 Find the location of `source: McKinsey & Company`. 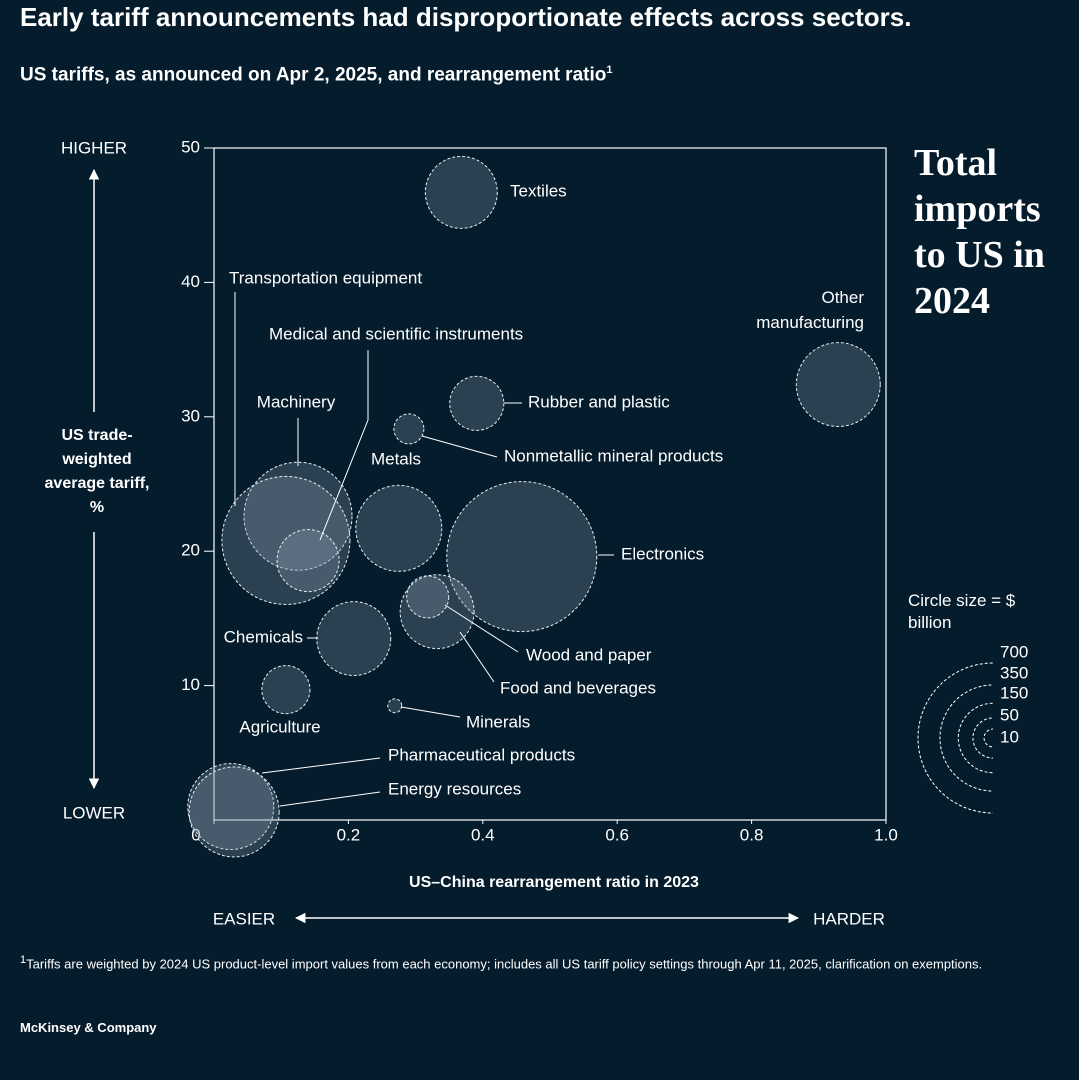

source: McKinsey & Company is located at coordinates (88, 1027).